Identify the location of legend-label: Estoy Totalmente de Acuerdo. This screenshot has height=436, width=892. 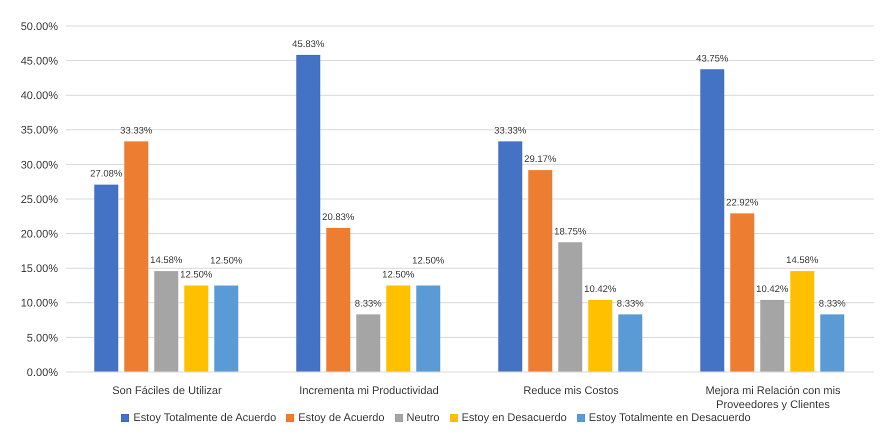
(204, 418).